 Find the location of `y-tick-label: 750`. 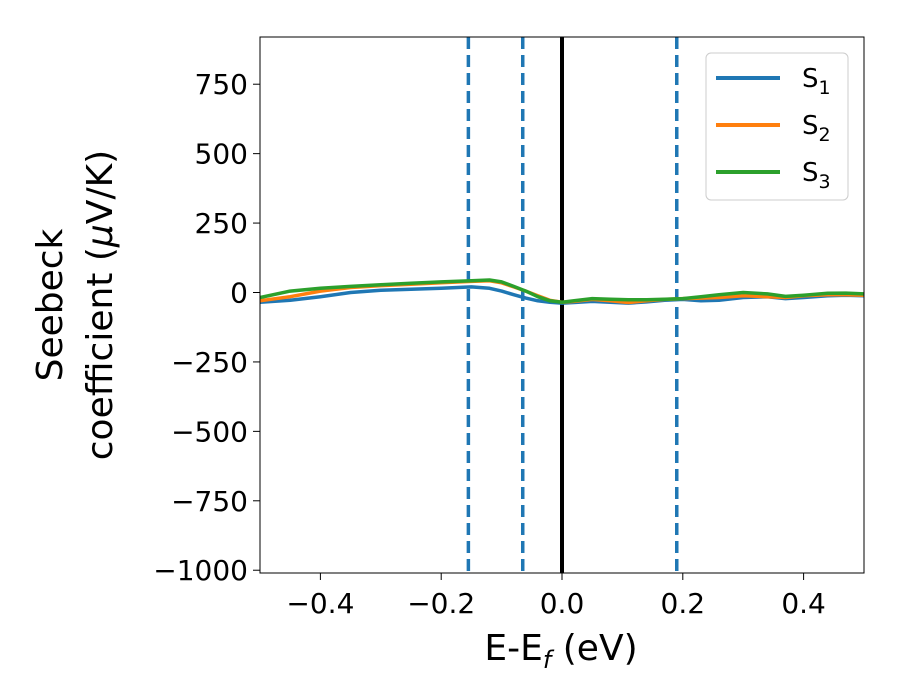

y-tick-label: 750 is located at coordinates (221, 84).